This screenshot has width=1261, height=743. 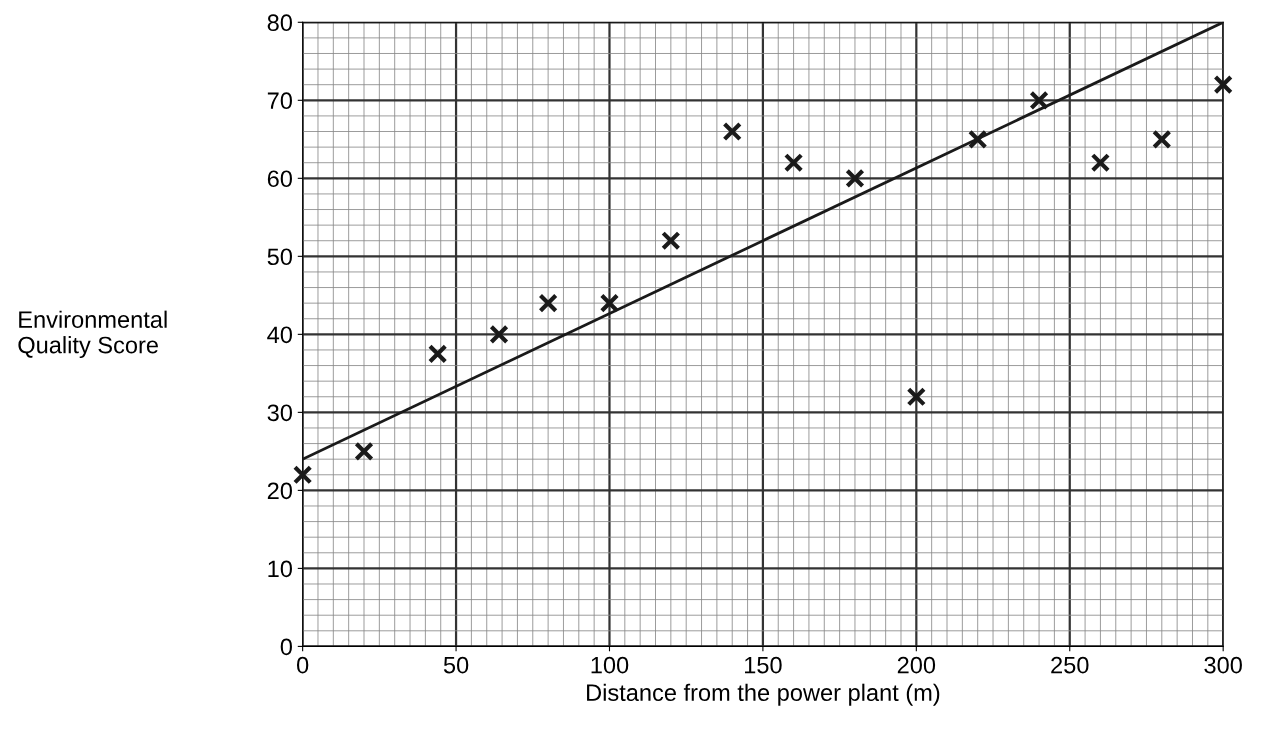 I want to click on x-tick-label: 100, so click(x=610, y=665).